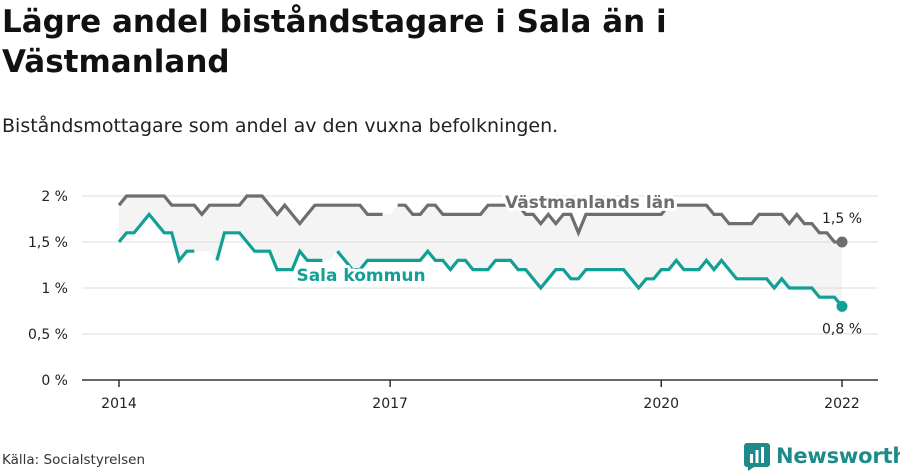 The width and height of the screenshot is (900, 474). I want to click on series-label: Sala kommun, so click(360, 276).